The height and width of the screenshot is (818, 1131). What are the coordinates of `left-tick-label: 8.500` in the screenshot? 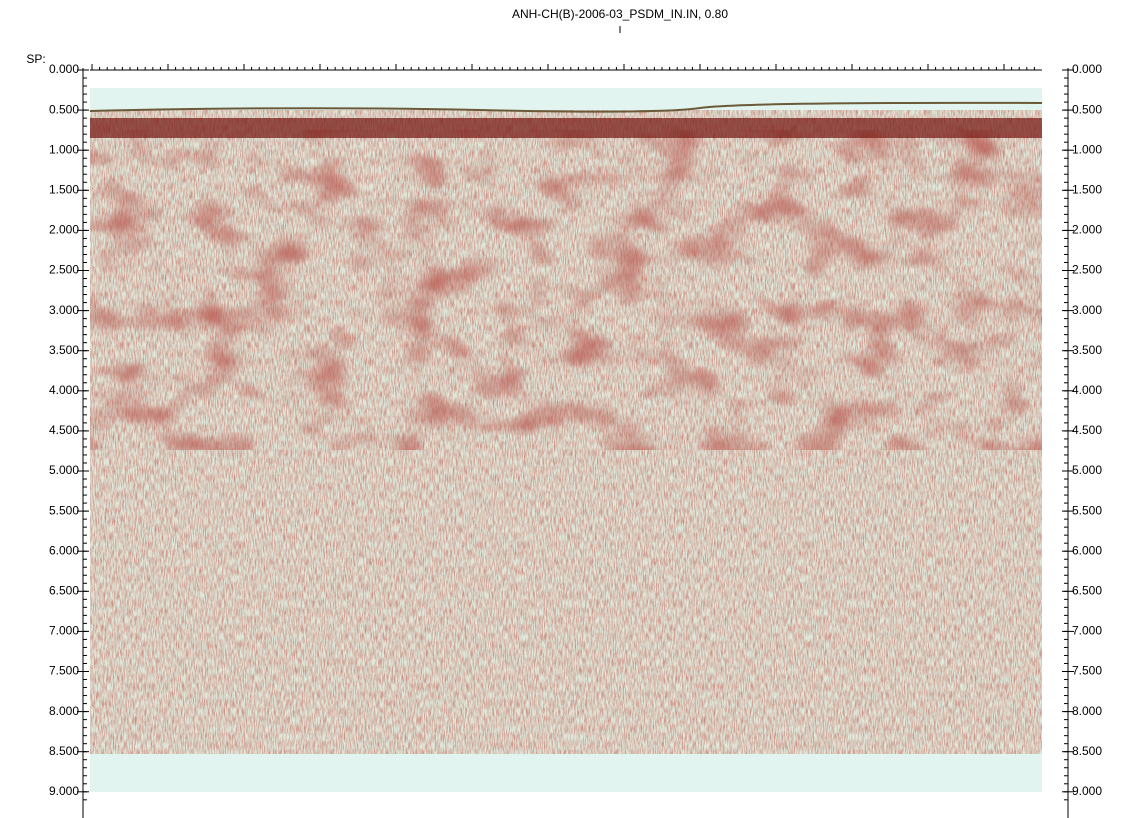 It's located at (64, 751).